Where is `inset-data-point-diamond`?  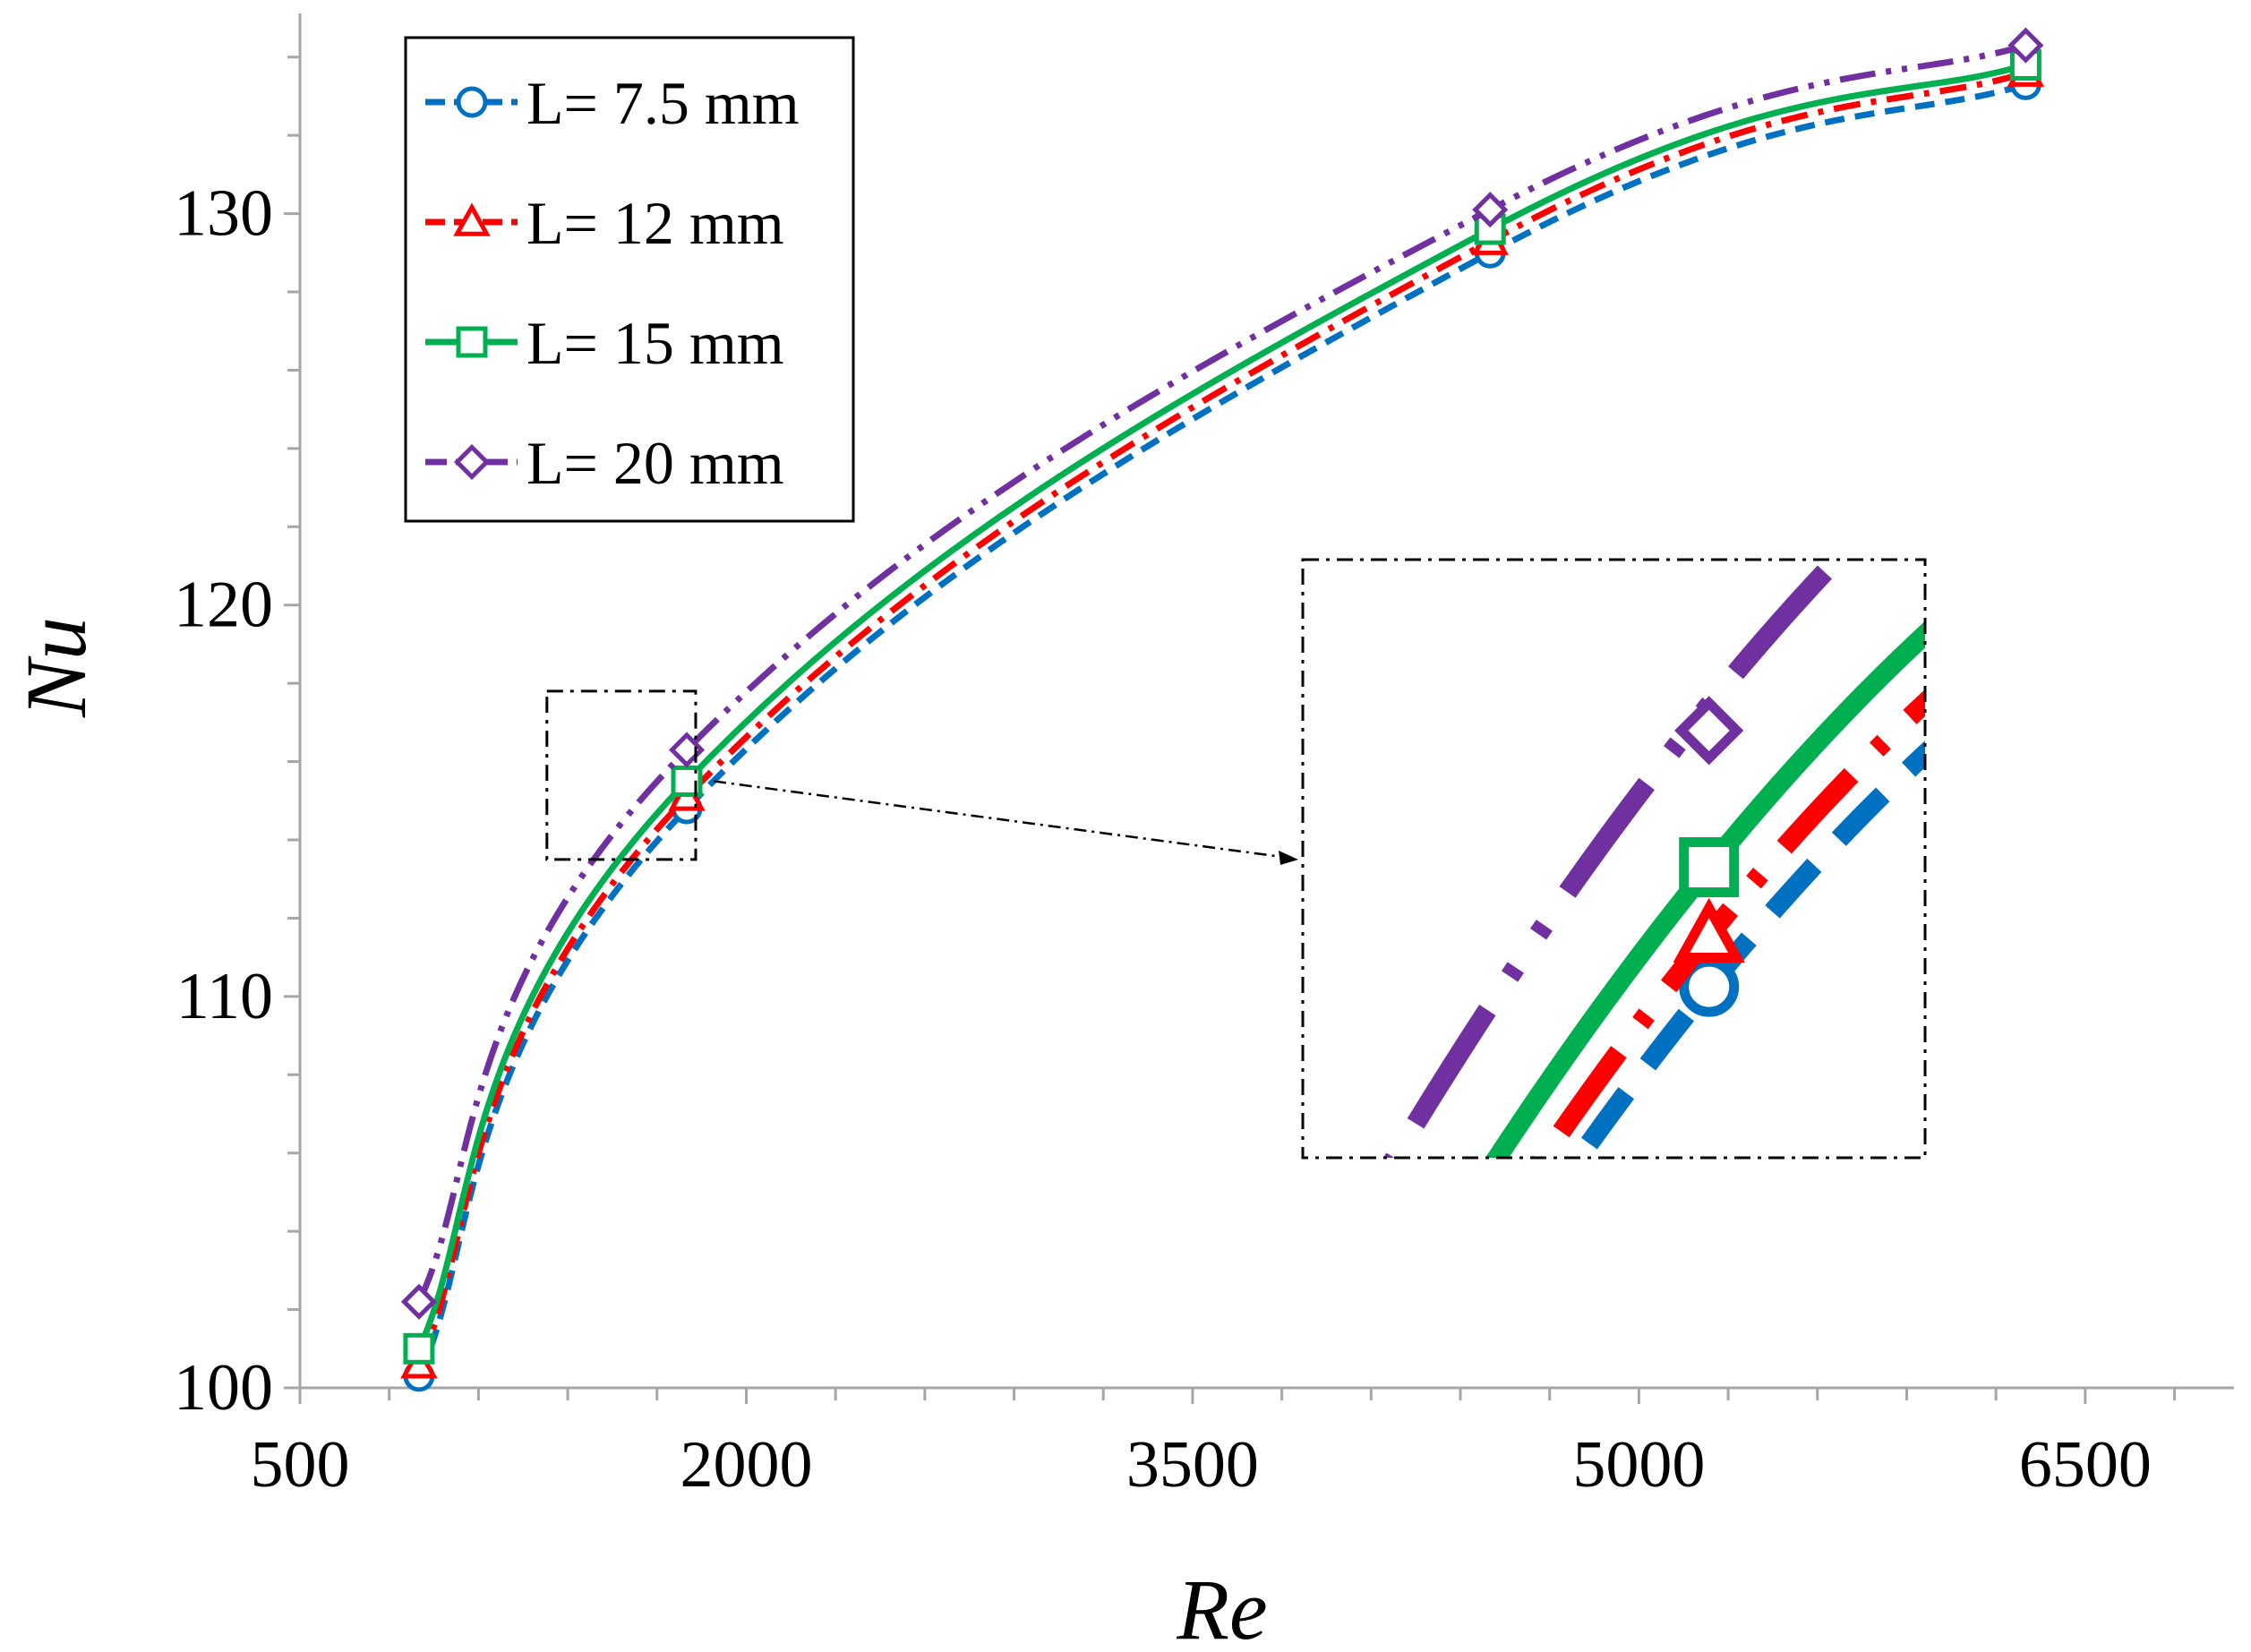
inset-data-point-diamond is located at coordinates (1709, 731).